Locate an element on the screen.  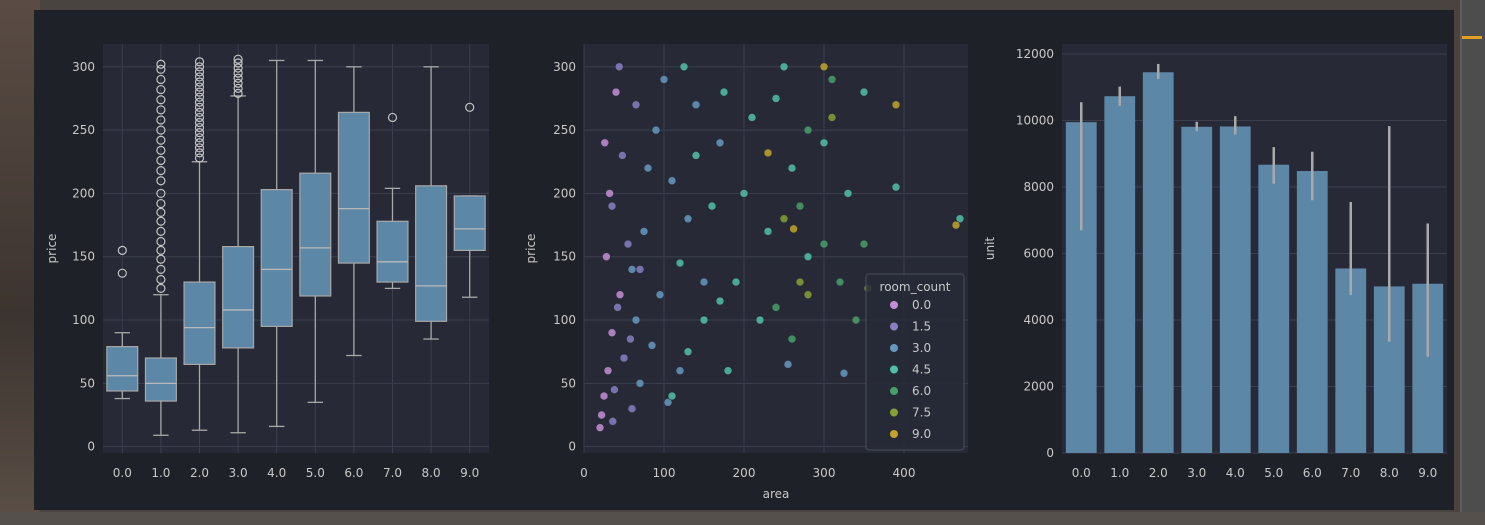
y-tick-label: 2000 is located at coordinates (1038, 386).